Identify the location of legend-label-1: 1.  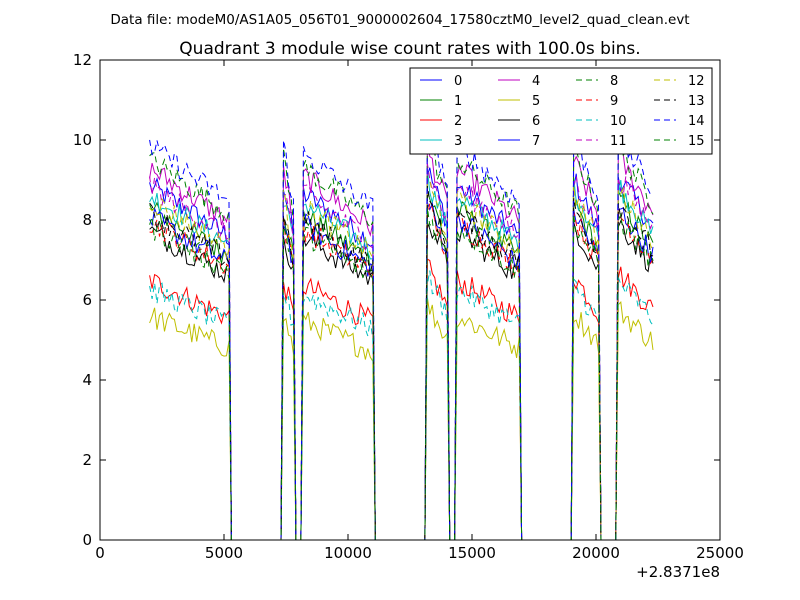
(458, 101).